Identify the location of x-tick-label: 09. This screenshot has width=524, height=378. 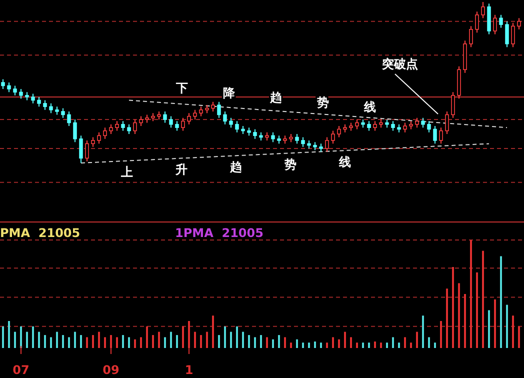
(111, 370).